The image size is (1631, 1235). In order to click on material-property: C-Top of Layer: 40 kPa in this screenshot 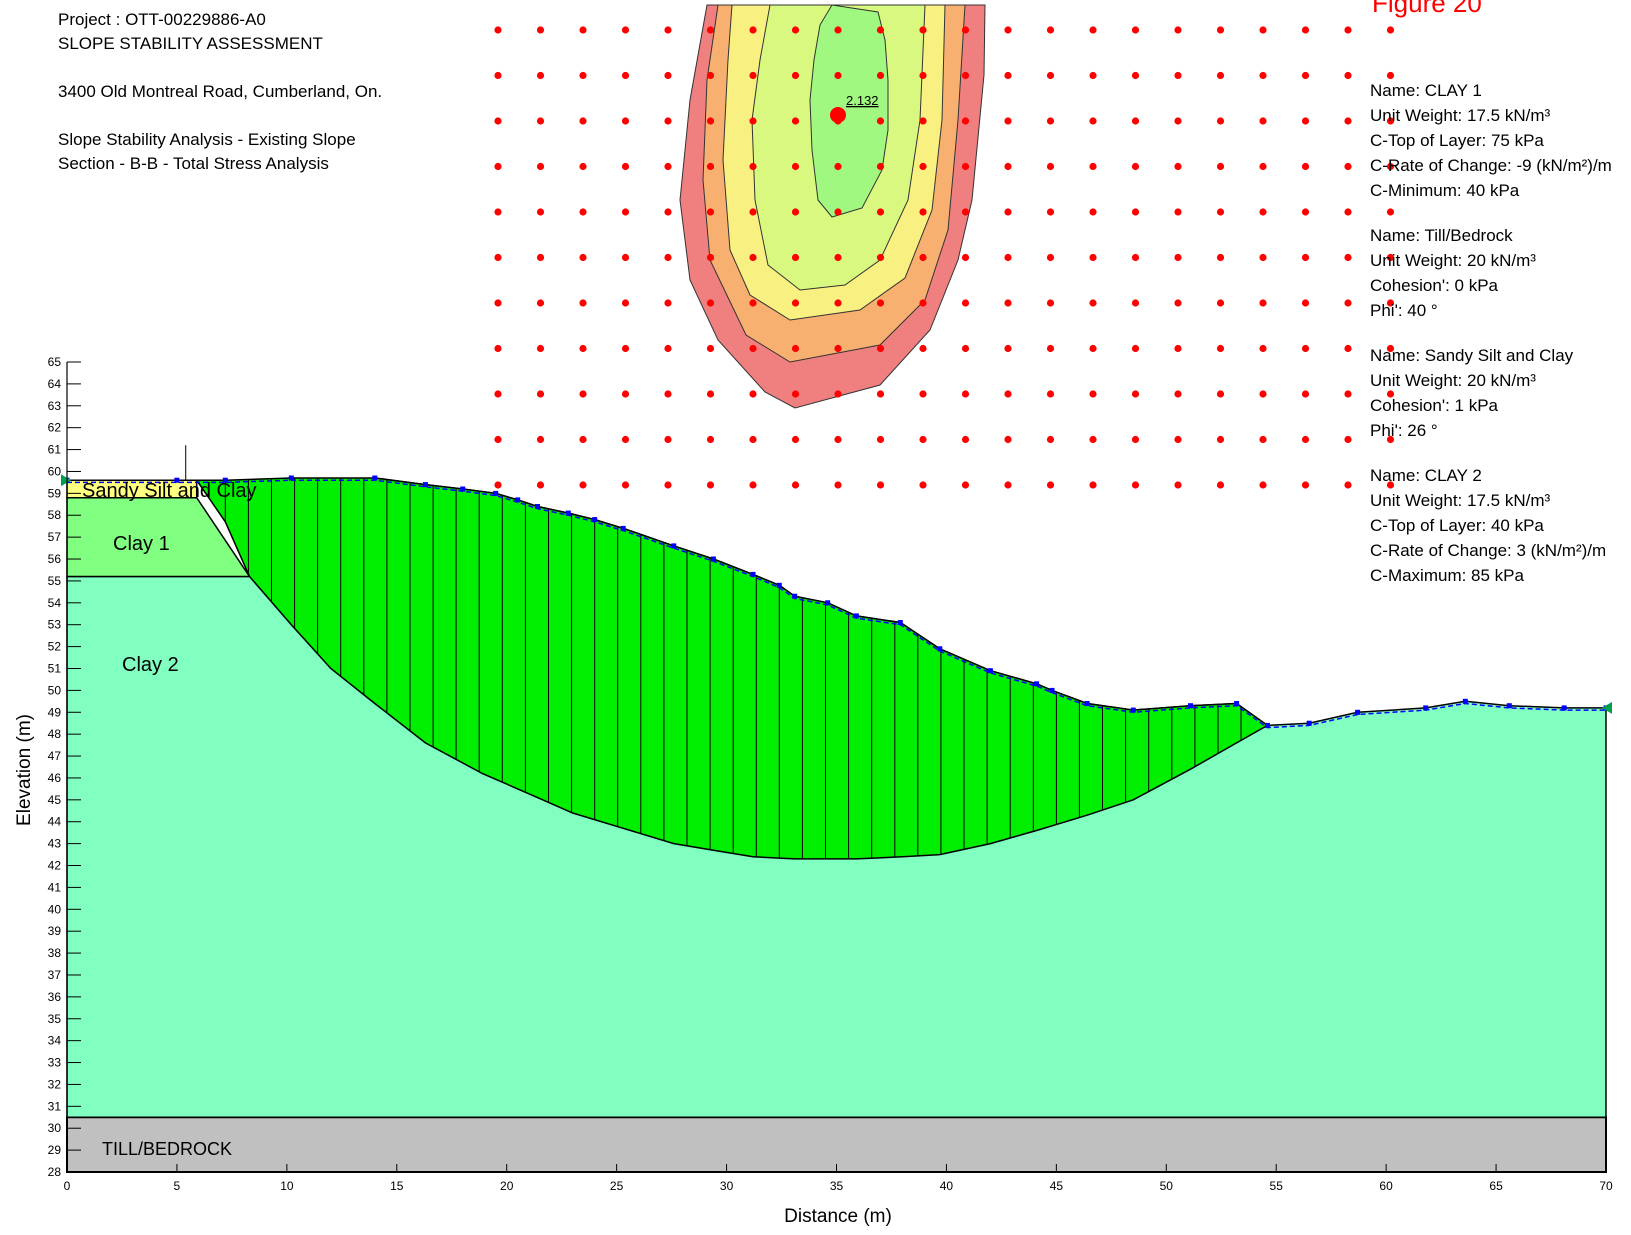, I will do `click(1457, 525)`.